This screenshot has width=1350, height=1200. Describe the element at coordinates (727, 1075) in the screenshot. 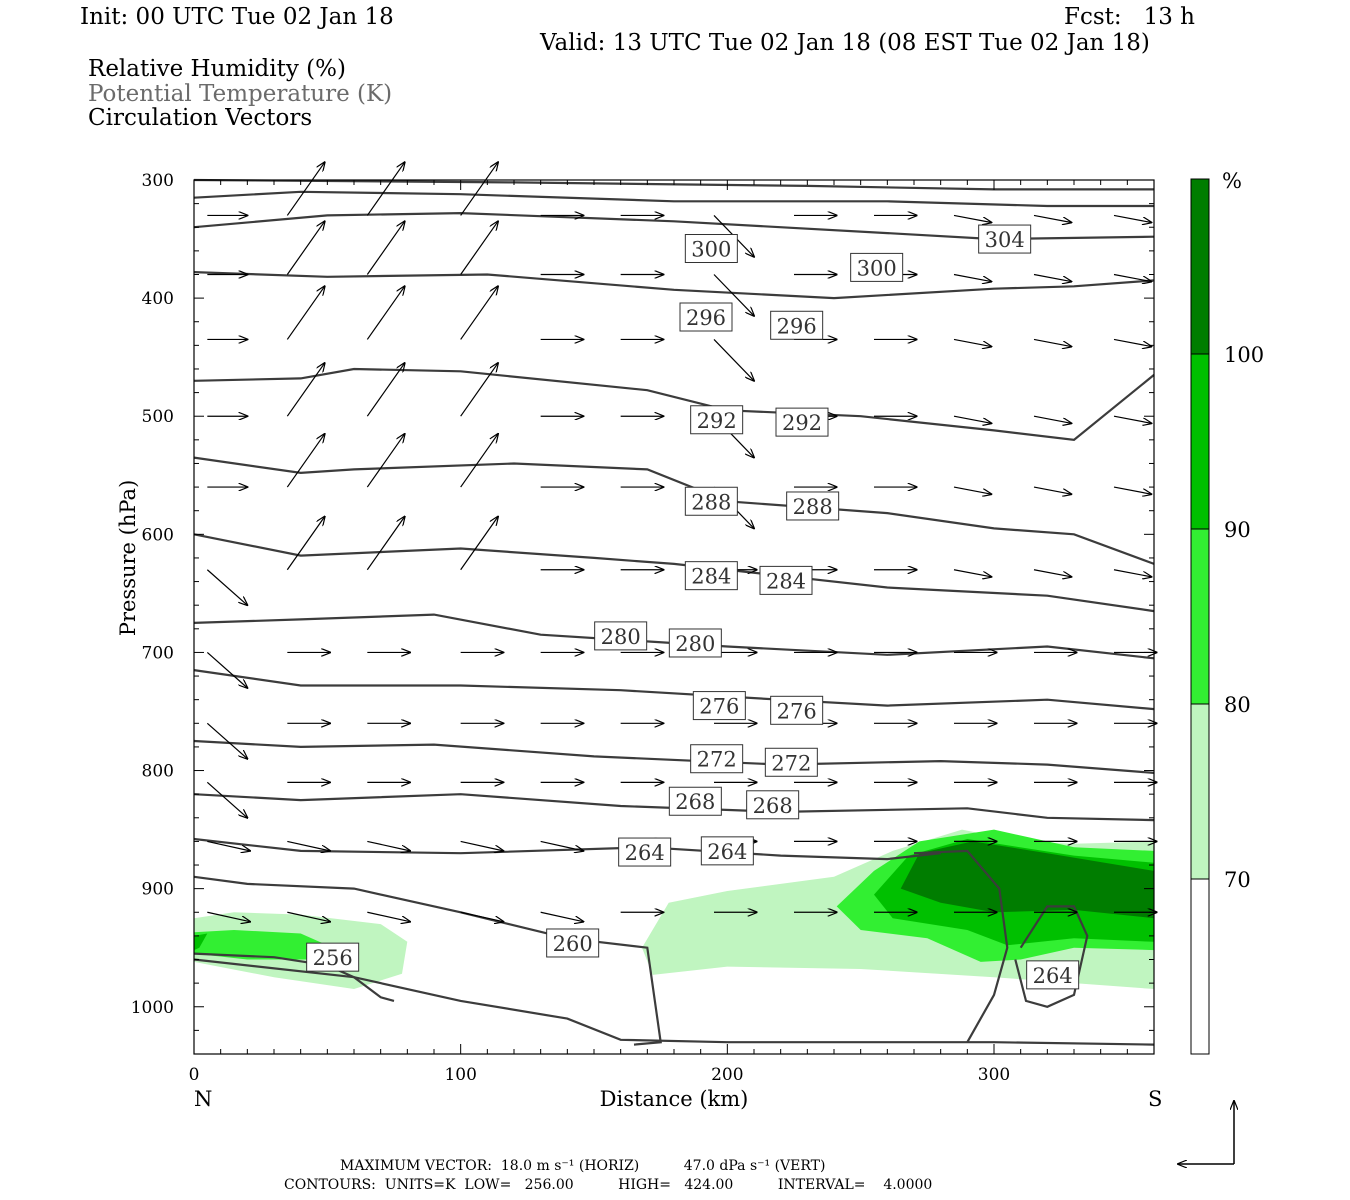

I see `x-tick-label: 200` at that location.